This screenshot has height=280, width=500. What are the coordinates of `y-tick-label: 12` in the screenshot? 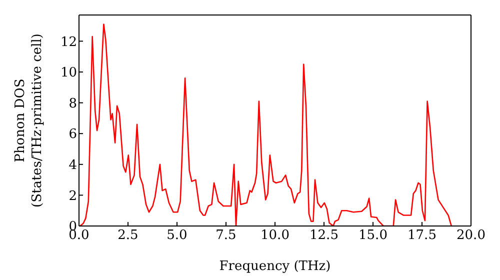 It's located at (68, 42).